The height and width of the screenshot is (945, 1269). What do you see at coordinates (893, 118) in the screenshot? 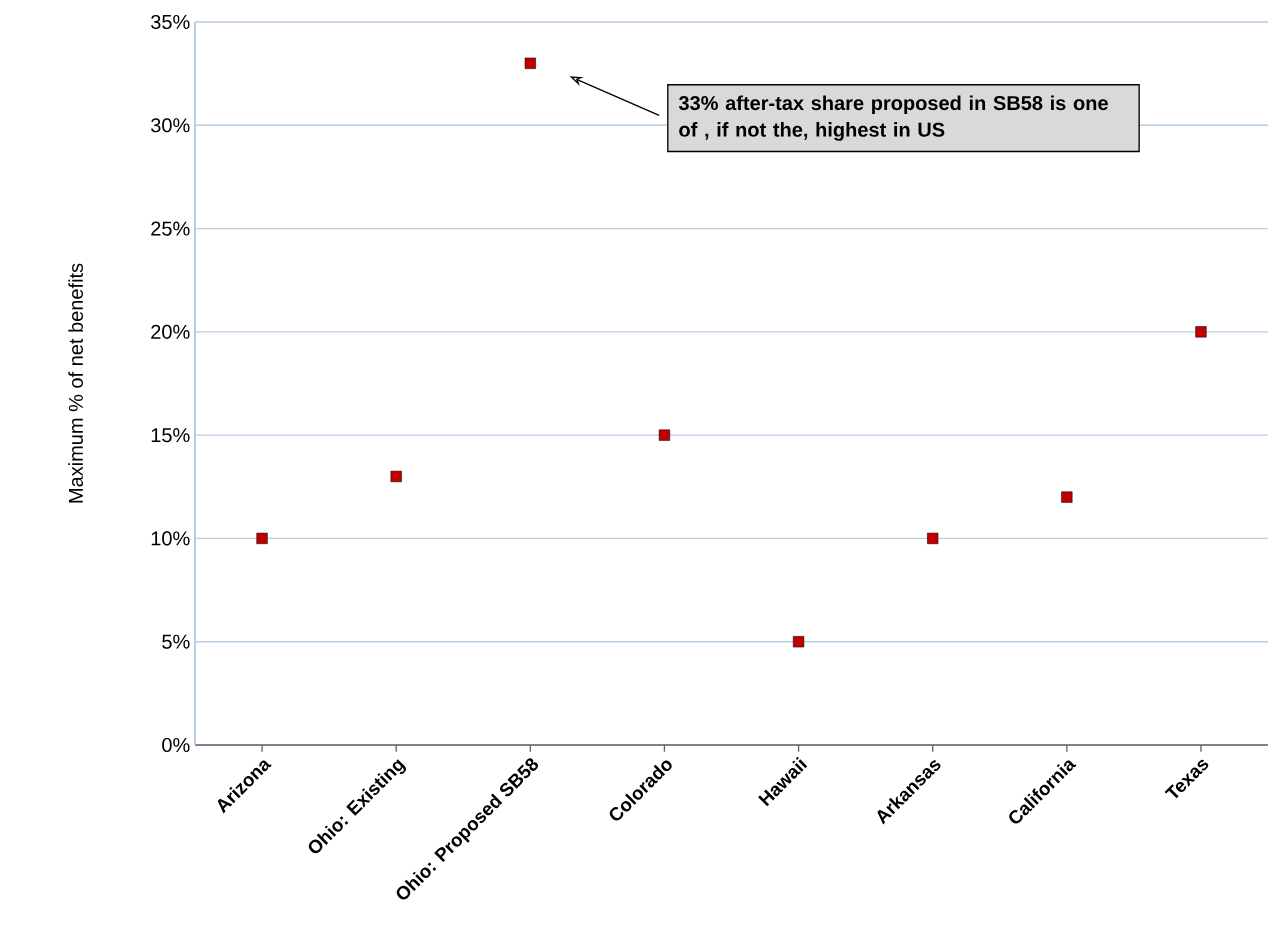
I see `annotation: 33% after-tax share proposed in SB58 is one of , if not the, highest in US` at bounding box center [893, 118].